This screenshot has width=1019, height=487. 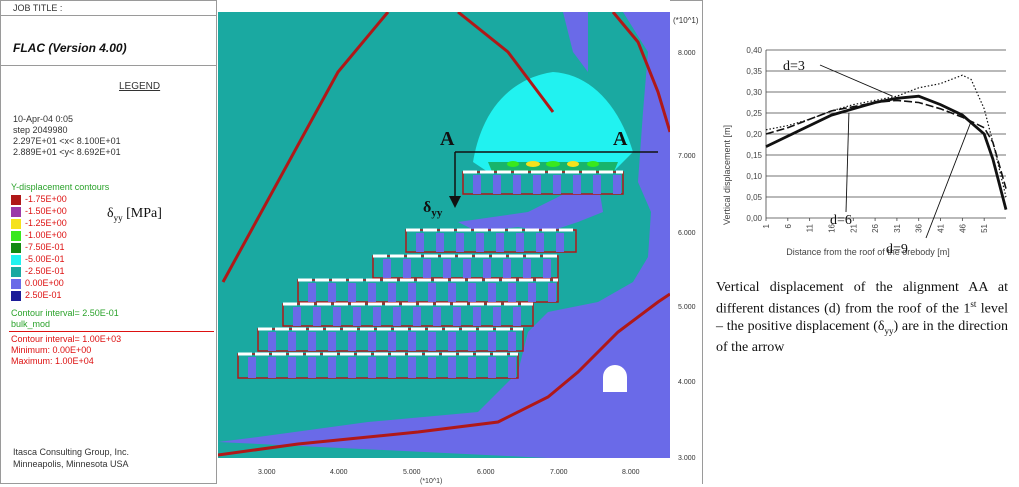 What do you see at coordinates (687, 458) in the screenshot?
I see `y-tick-label: 3.000` at bounding box center [687, 458].